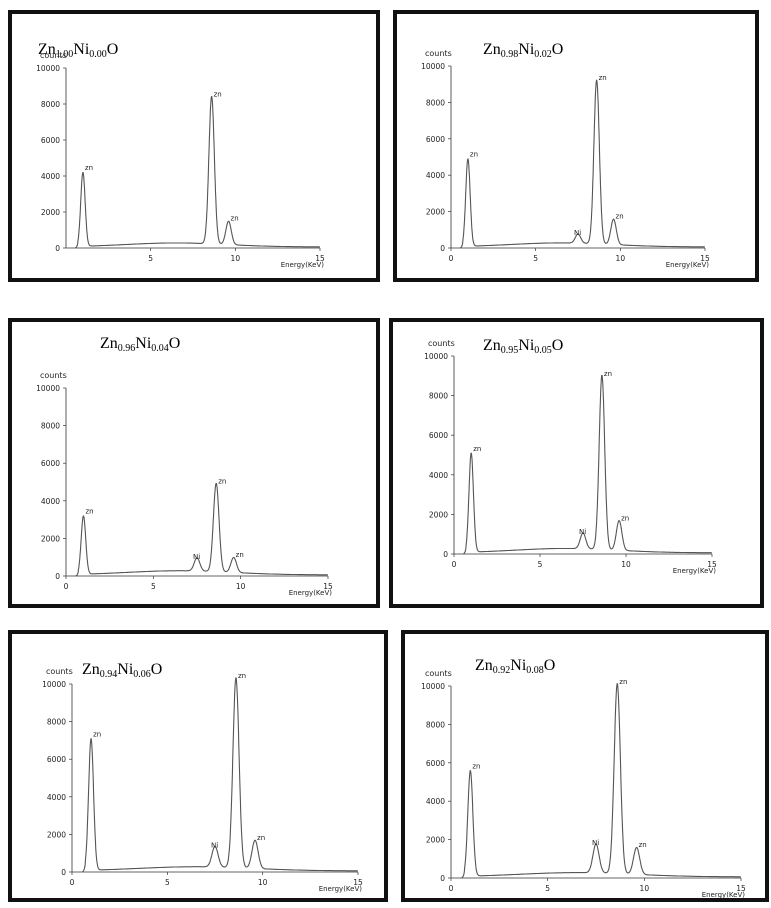 Image resolution: width=771 pixels, height=908 pixels. Describe the element at coordinates (140, 345) in the screenshot. I see `panel-title: Zn0.96Ni0.04O` at that location.